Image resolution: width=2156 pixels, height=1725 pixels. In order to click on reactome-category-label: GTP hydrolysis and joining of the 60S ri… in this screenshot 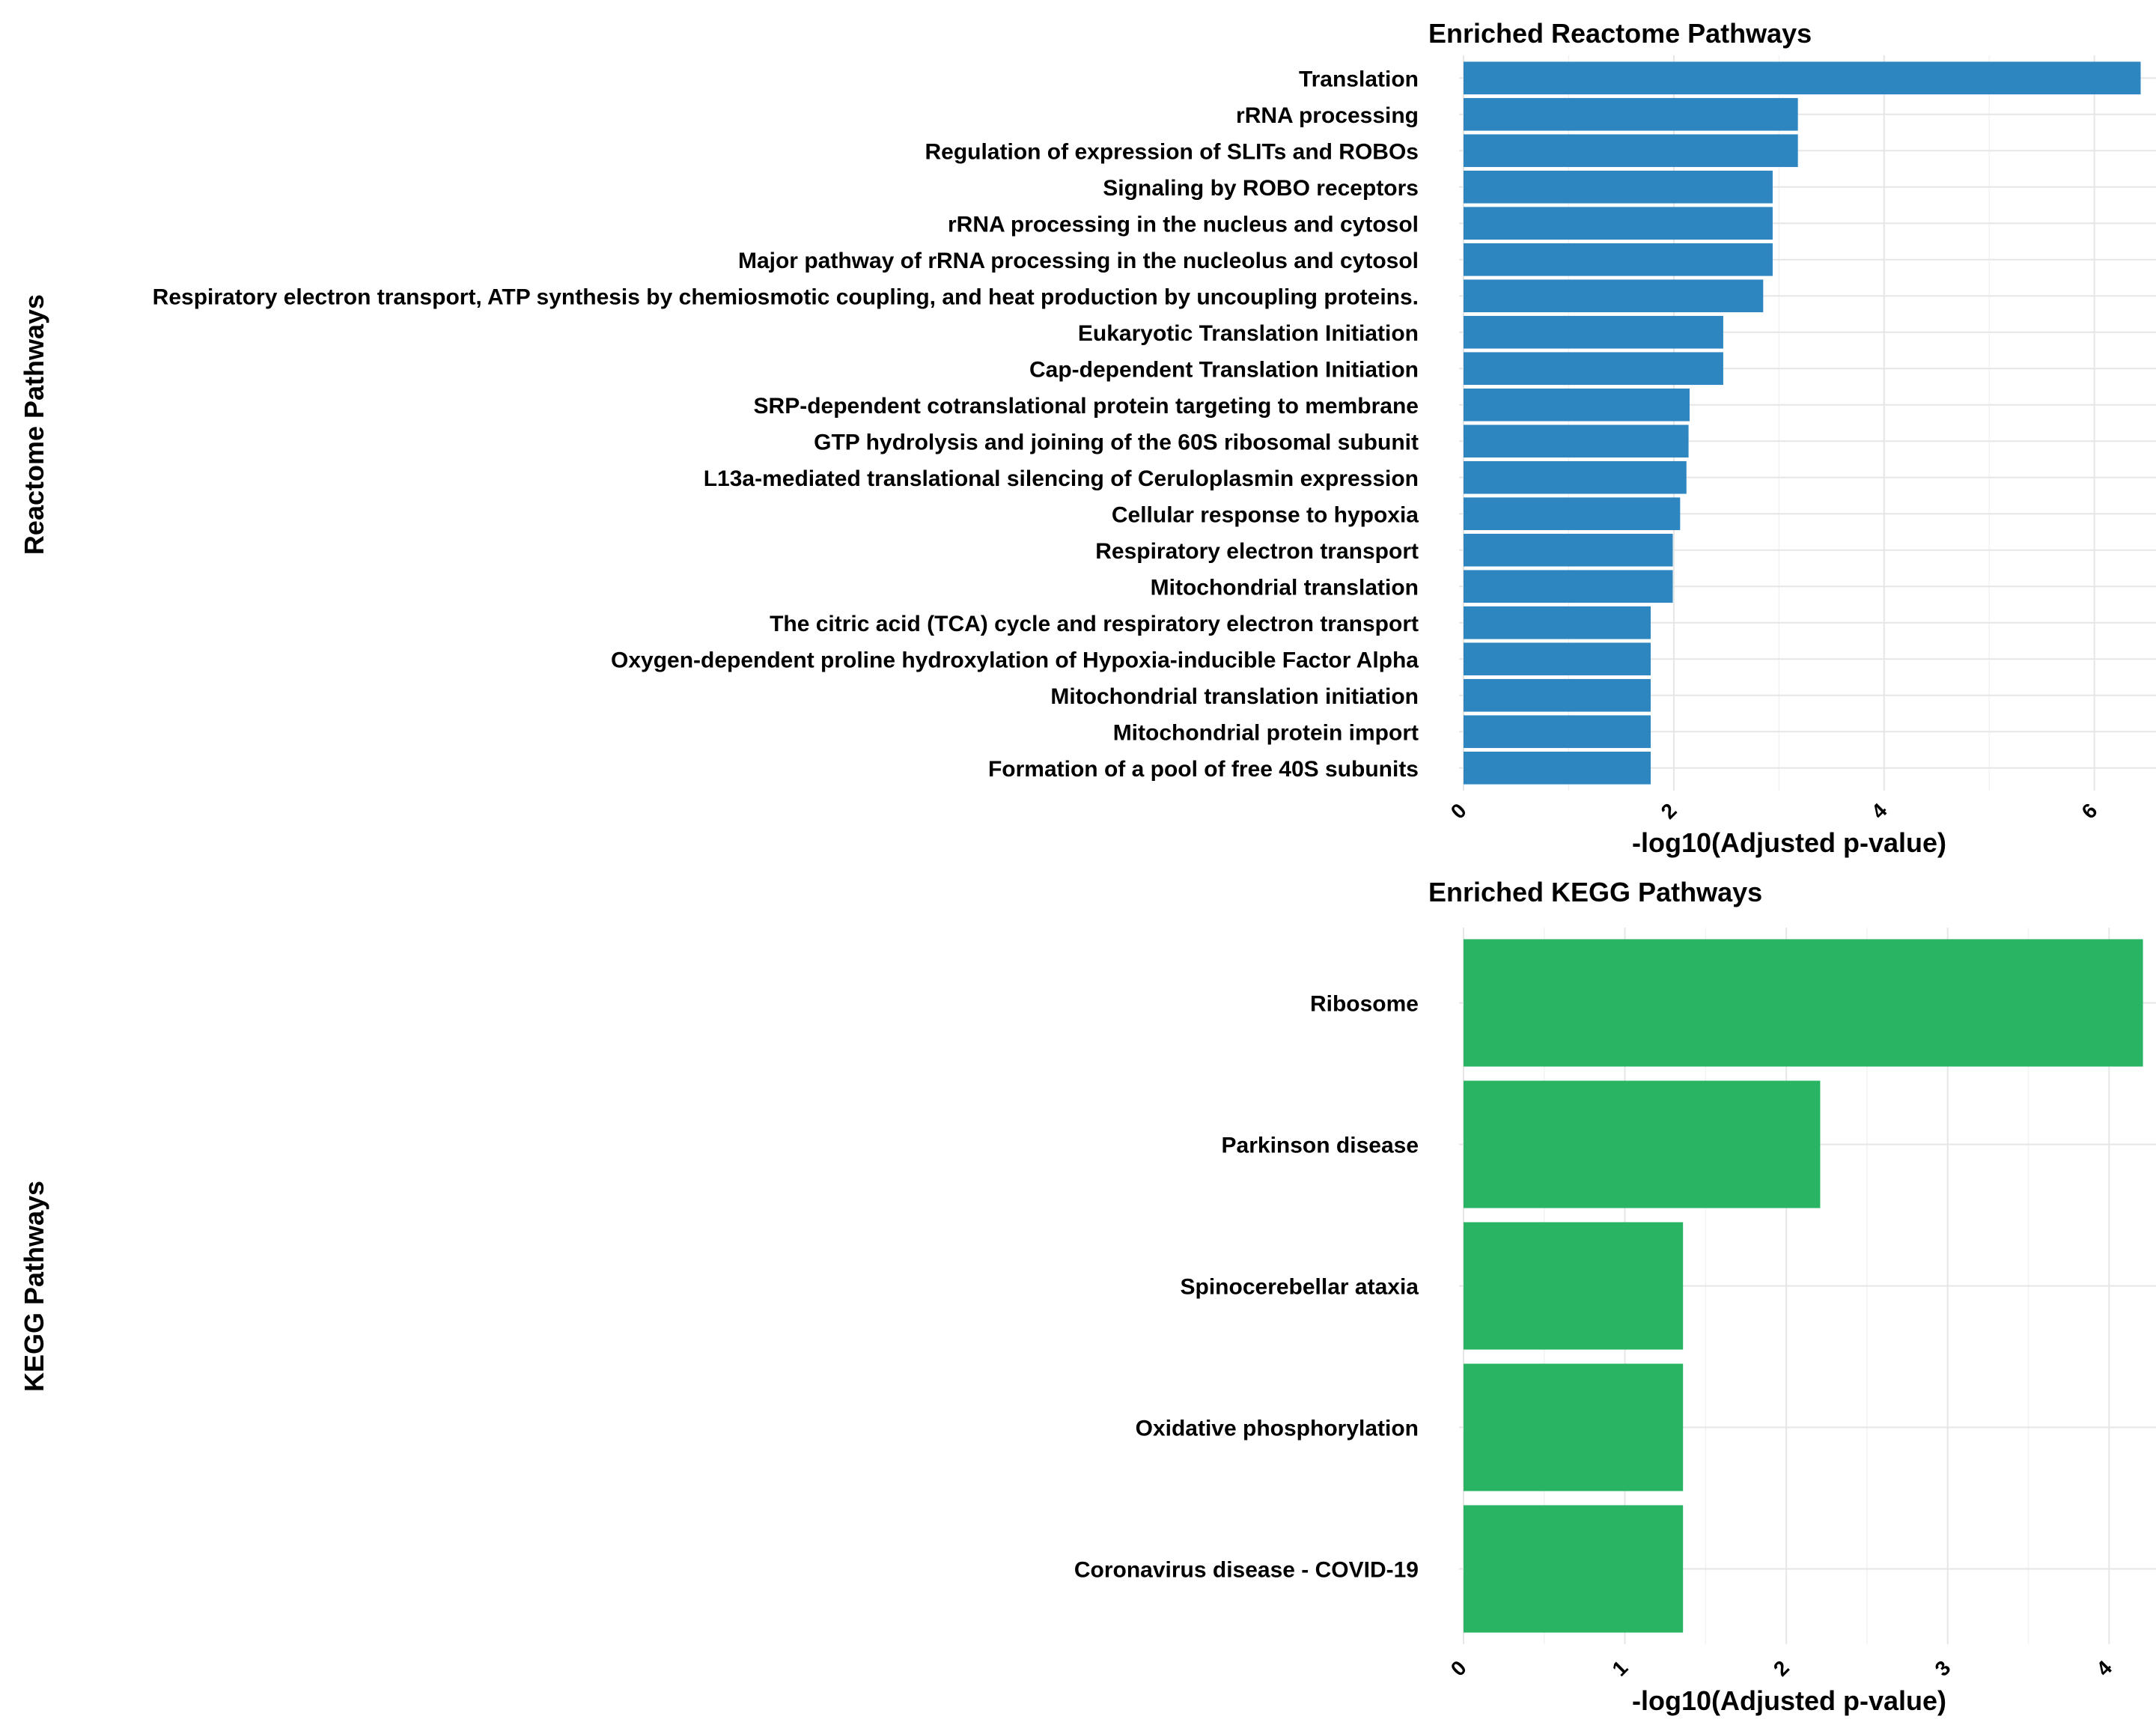, I will do `click(1116, 442)`.